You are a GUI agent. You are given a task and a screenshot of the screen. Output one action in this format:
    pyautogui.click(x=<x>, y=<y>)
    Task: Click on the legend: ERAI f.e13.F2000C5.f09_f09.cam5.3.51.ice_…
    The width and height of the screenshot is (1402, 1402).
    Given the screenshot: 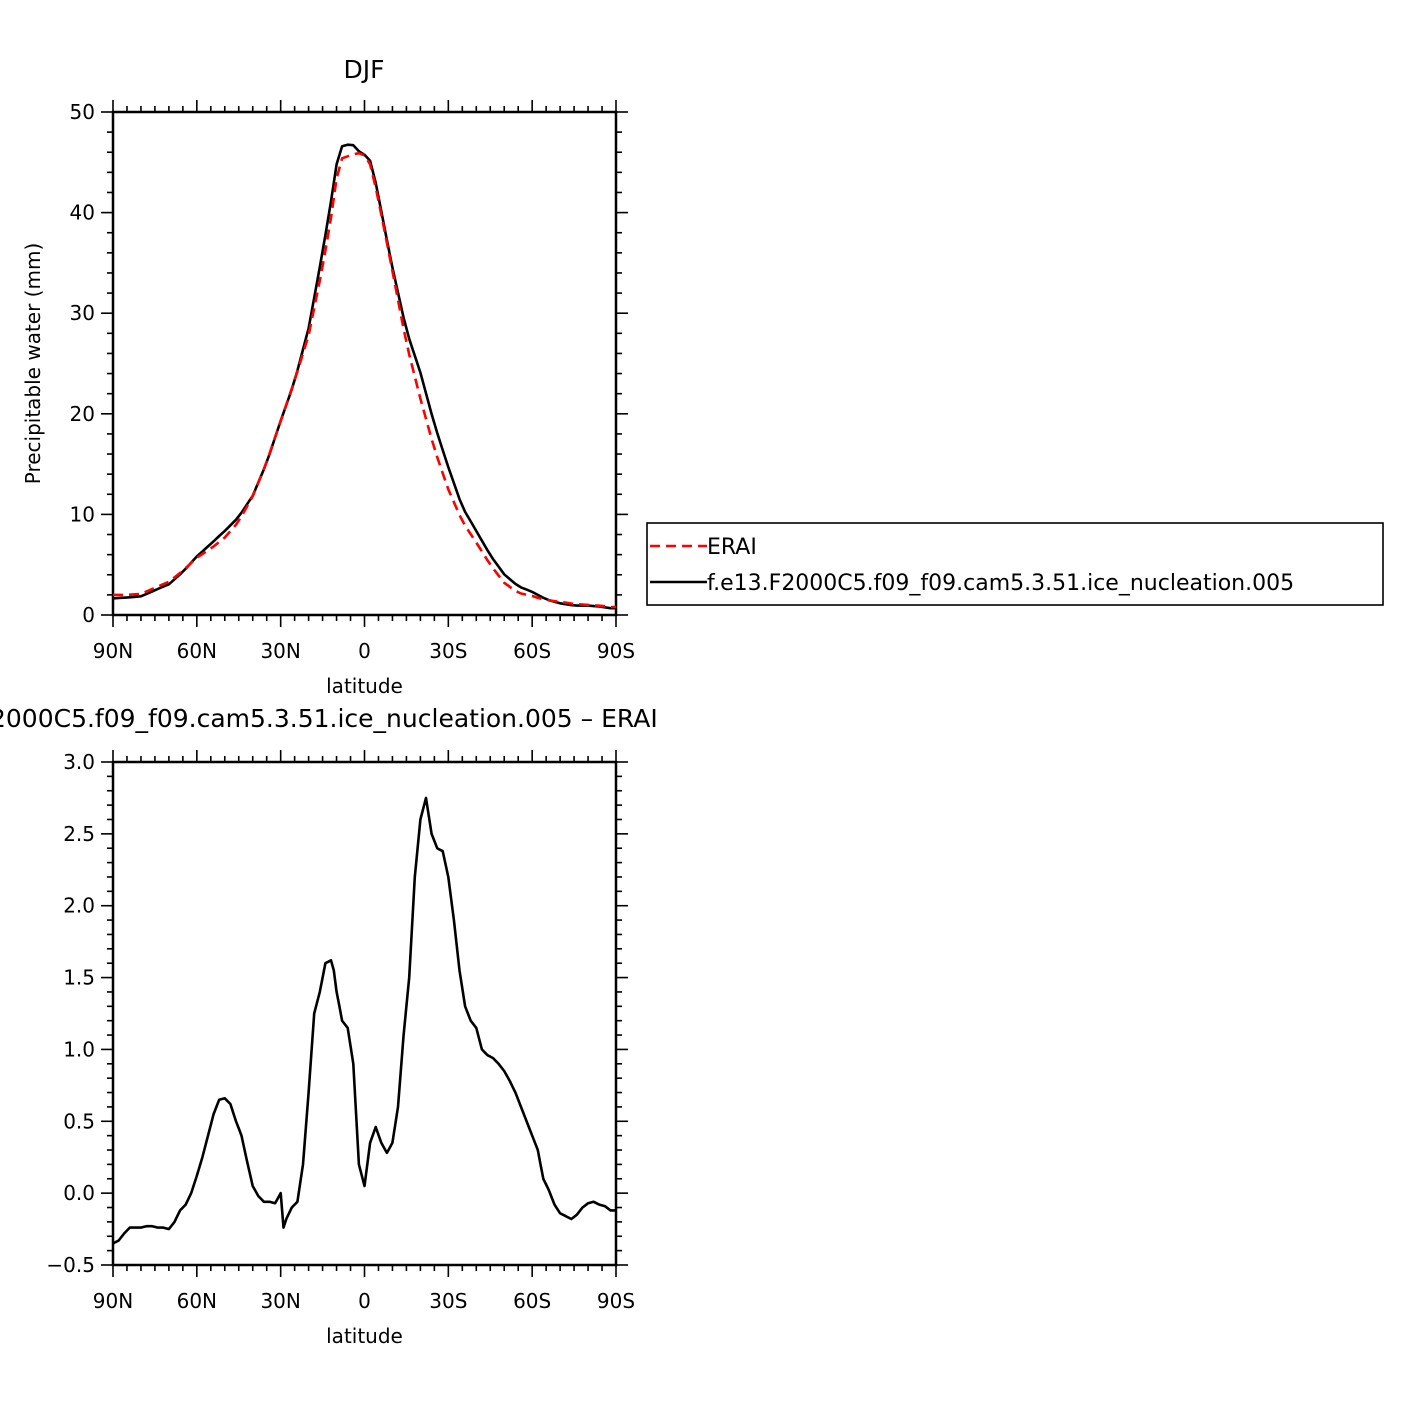 What is the action you would take?
    pyautogui.click(x=1015, y=564)
    